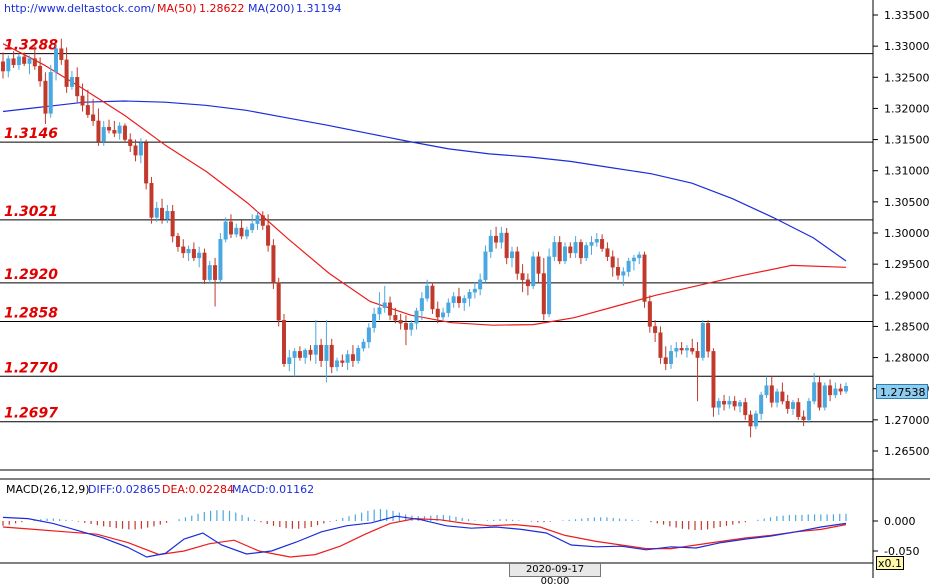 Image resolution: width=930 pixels, height=588 pixels. What do you see at coordinates (907, 77) in the screenshot?
I see `price-tick-label: 1.32500` at bounding box center [907, 77].